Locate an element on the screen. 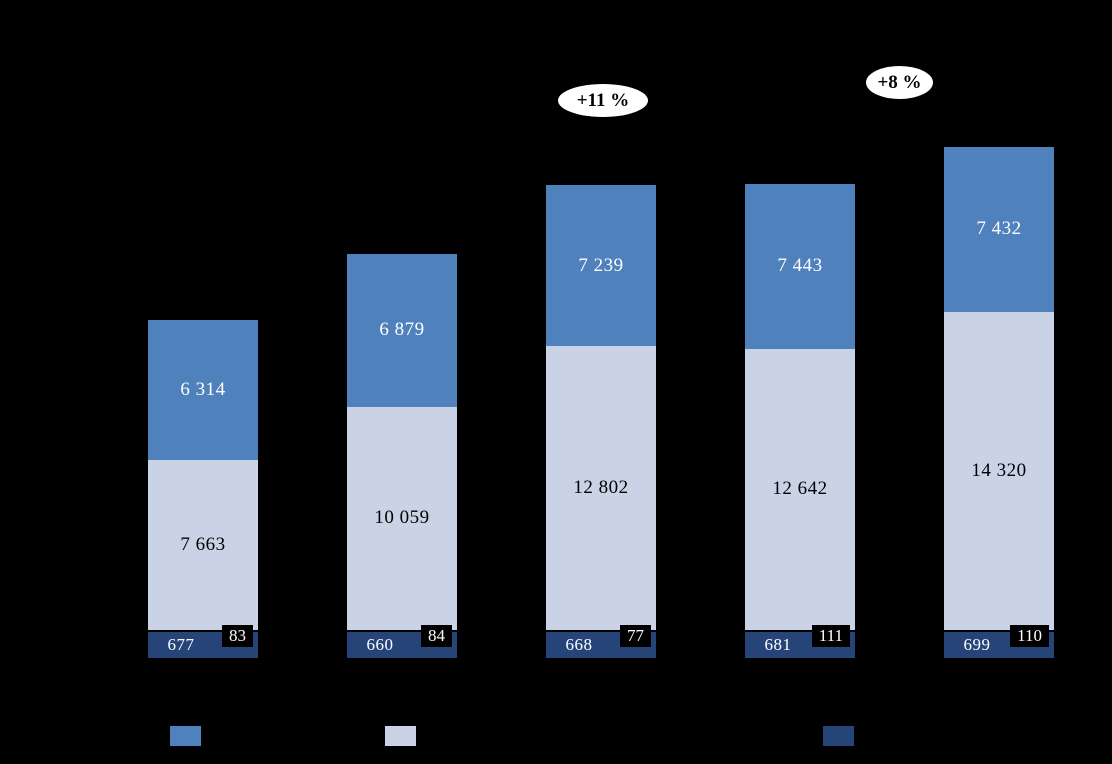 This screenshot has width=1112, height=764. segment-dark-blue-value-label: 677 is located at coordinates (181, 644).